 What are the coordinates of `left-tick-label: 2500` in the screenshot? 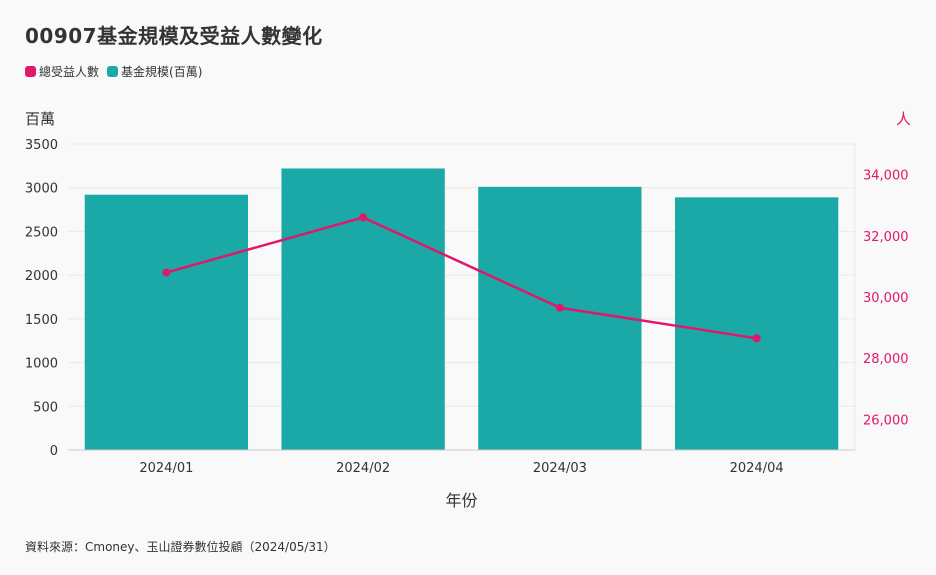 It's located at (41, 232).